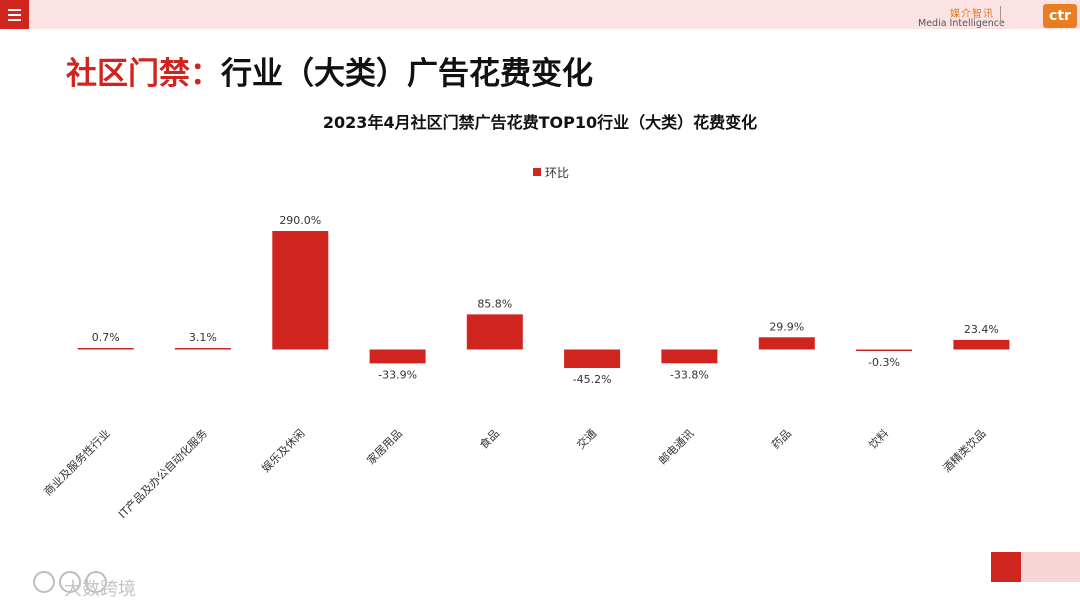 Image resolution: width=1080 pixels, height=608 pixels. Describe the element at coordinates (283, 450) in the screenshot. I see `x-tick-label-3: 娱乐及休闲` at that location.